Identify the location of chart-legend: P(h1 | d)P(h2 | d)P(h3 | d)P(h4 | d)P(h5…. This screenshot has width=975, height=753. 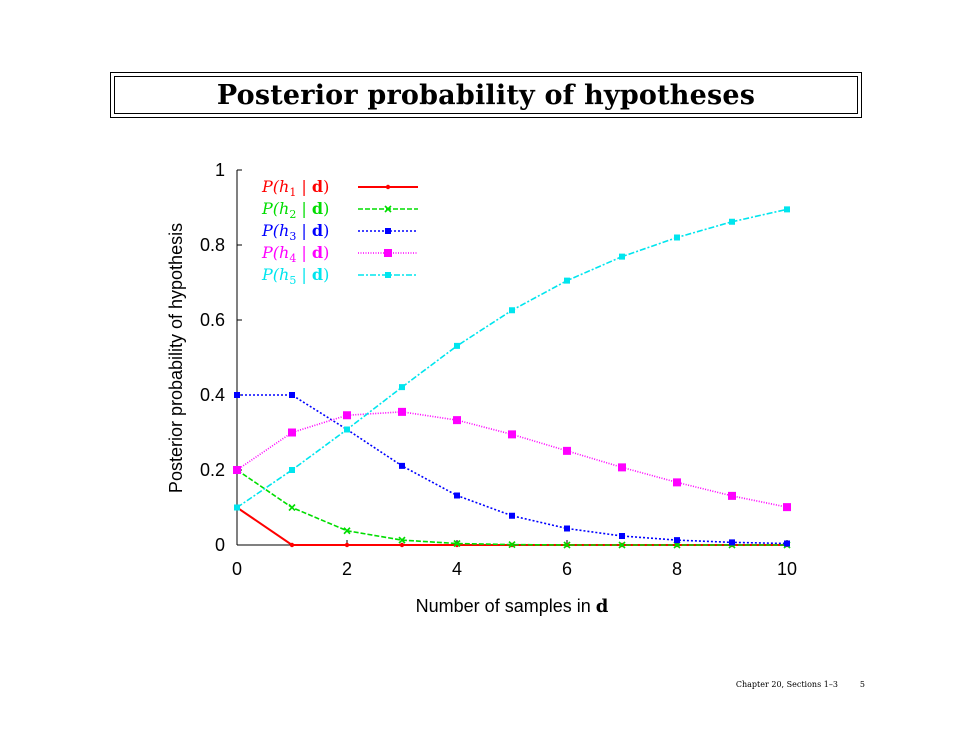
(339, 232).